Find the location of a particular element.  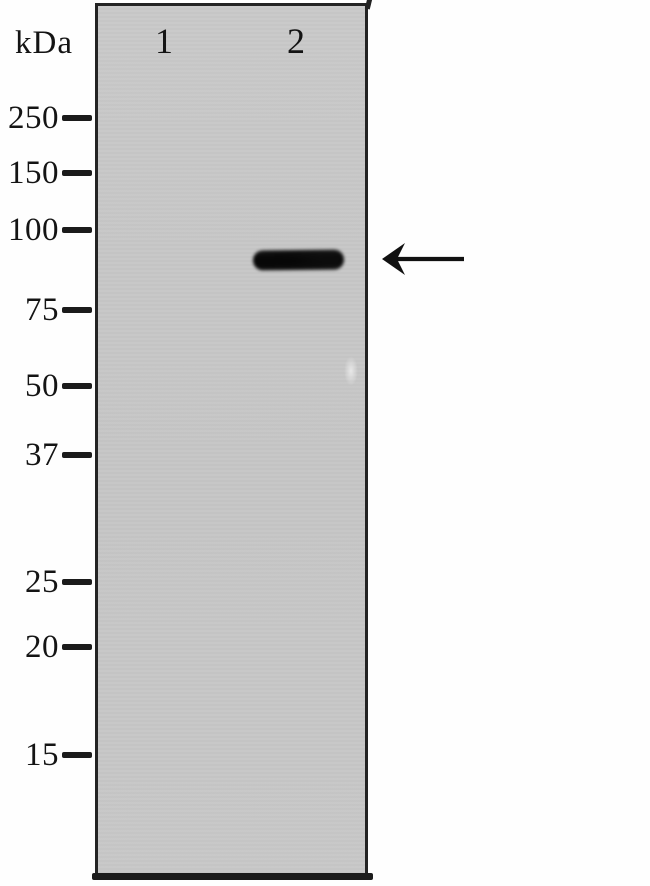

marker-row-75: 75 is located at coordinates (46, 310).